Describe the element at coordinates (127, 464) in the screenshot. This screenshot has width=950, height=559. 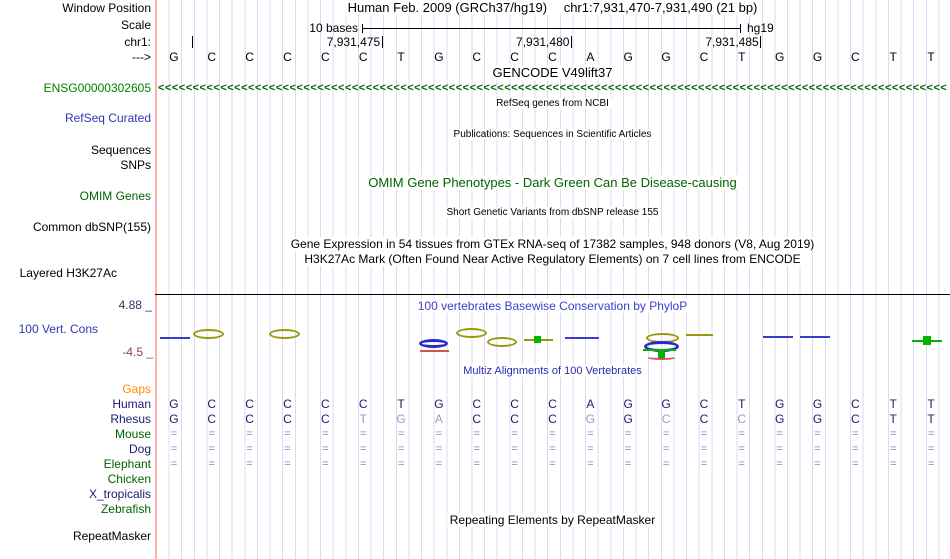
I see `species-label-elephant: Elephant` at that location.